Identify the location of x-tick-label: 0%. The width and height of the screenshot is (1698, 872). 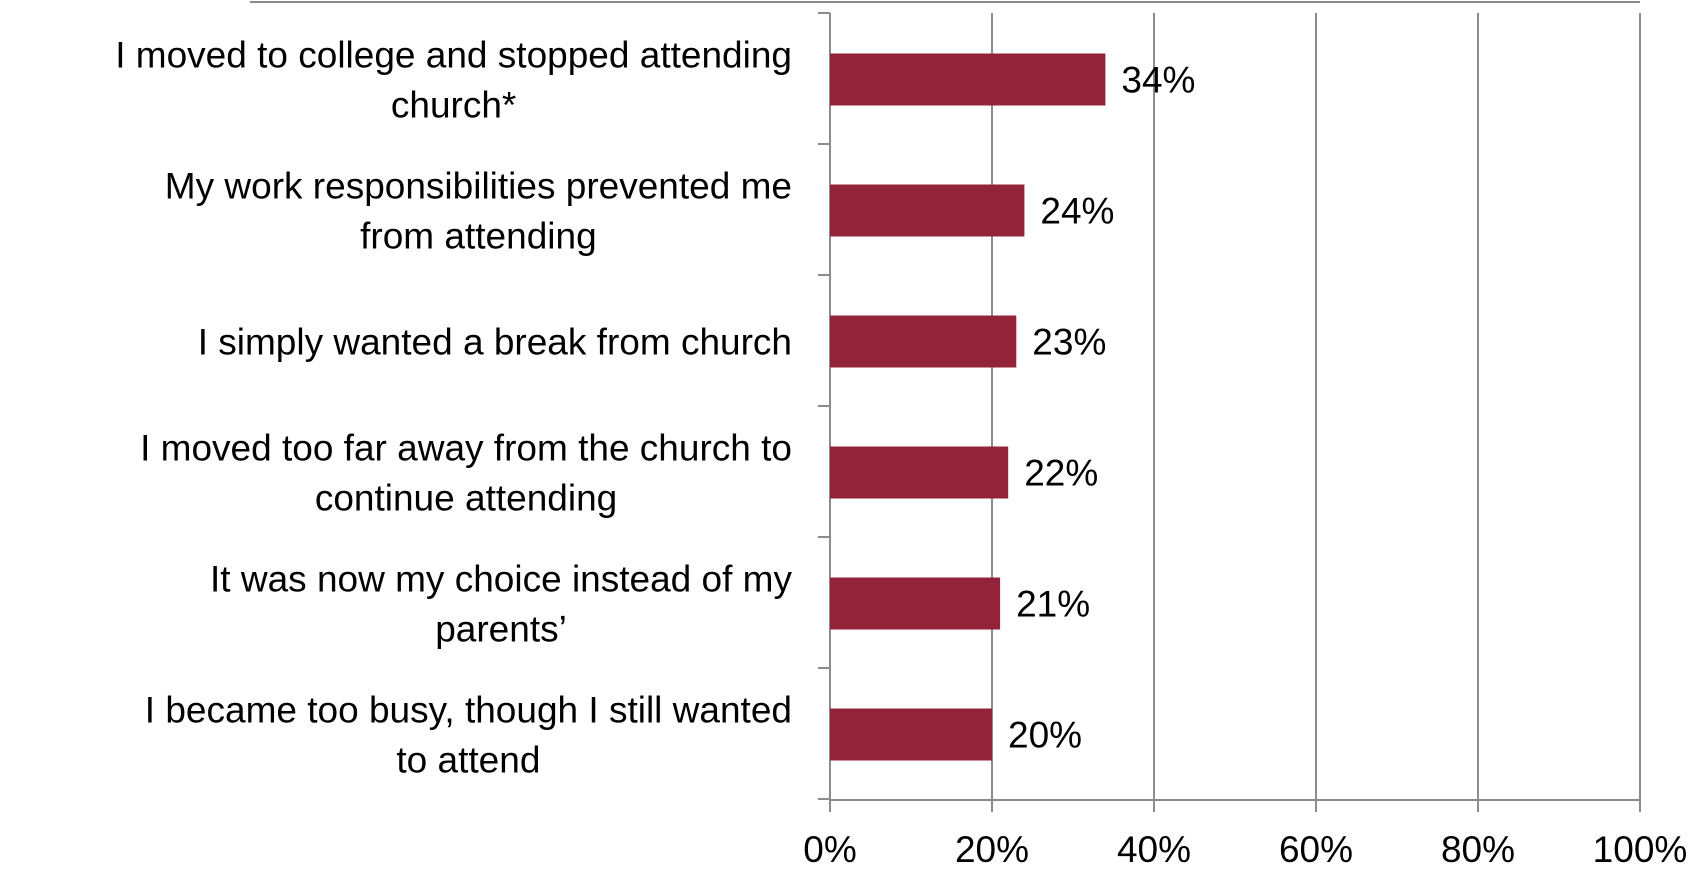
(829, 849).